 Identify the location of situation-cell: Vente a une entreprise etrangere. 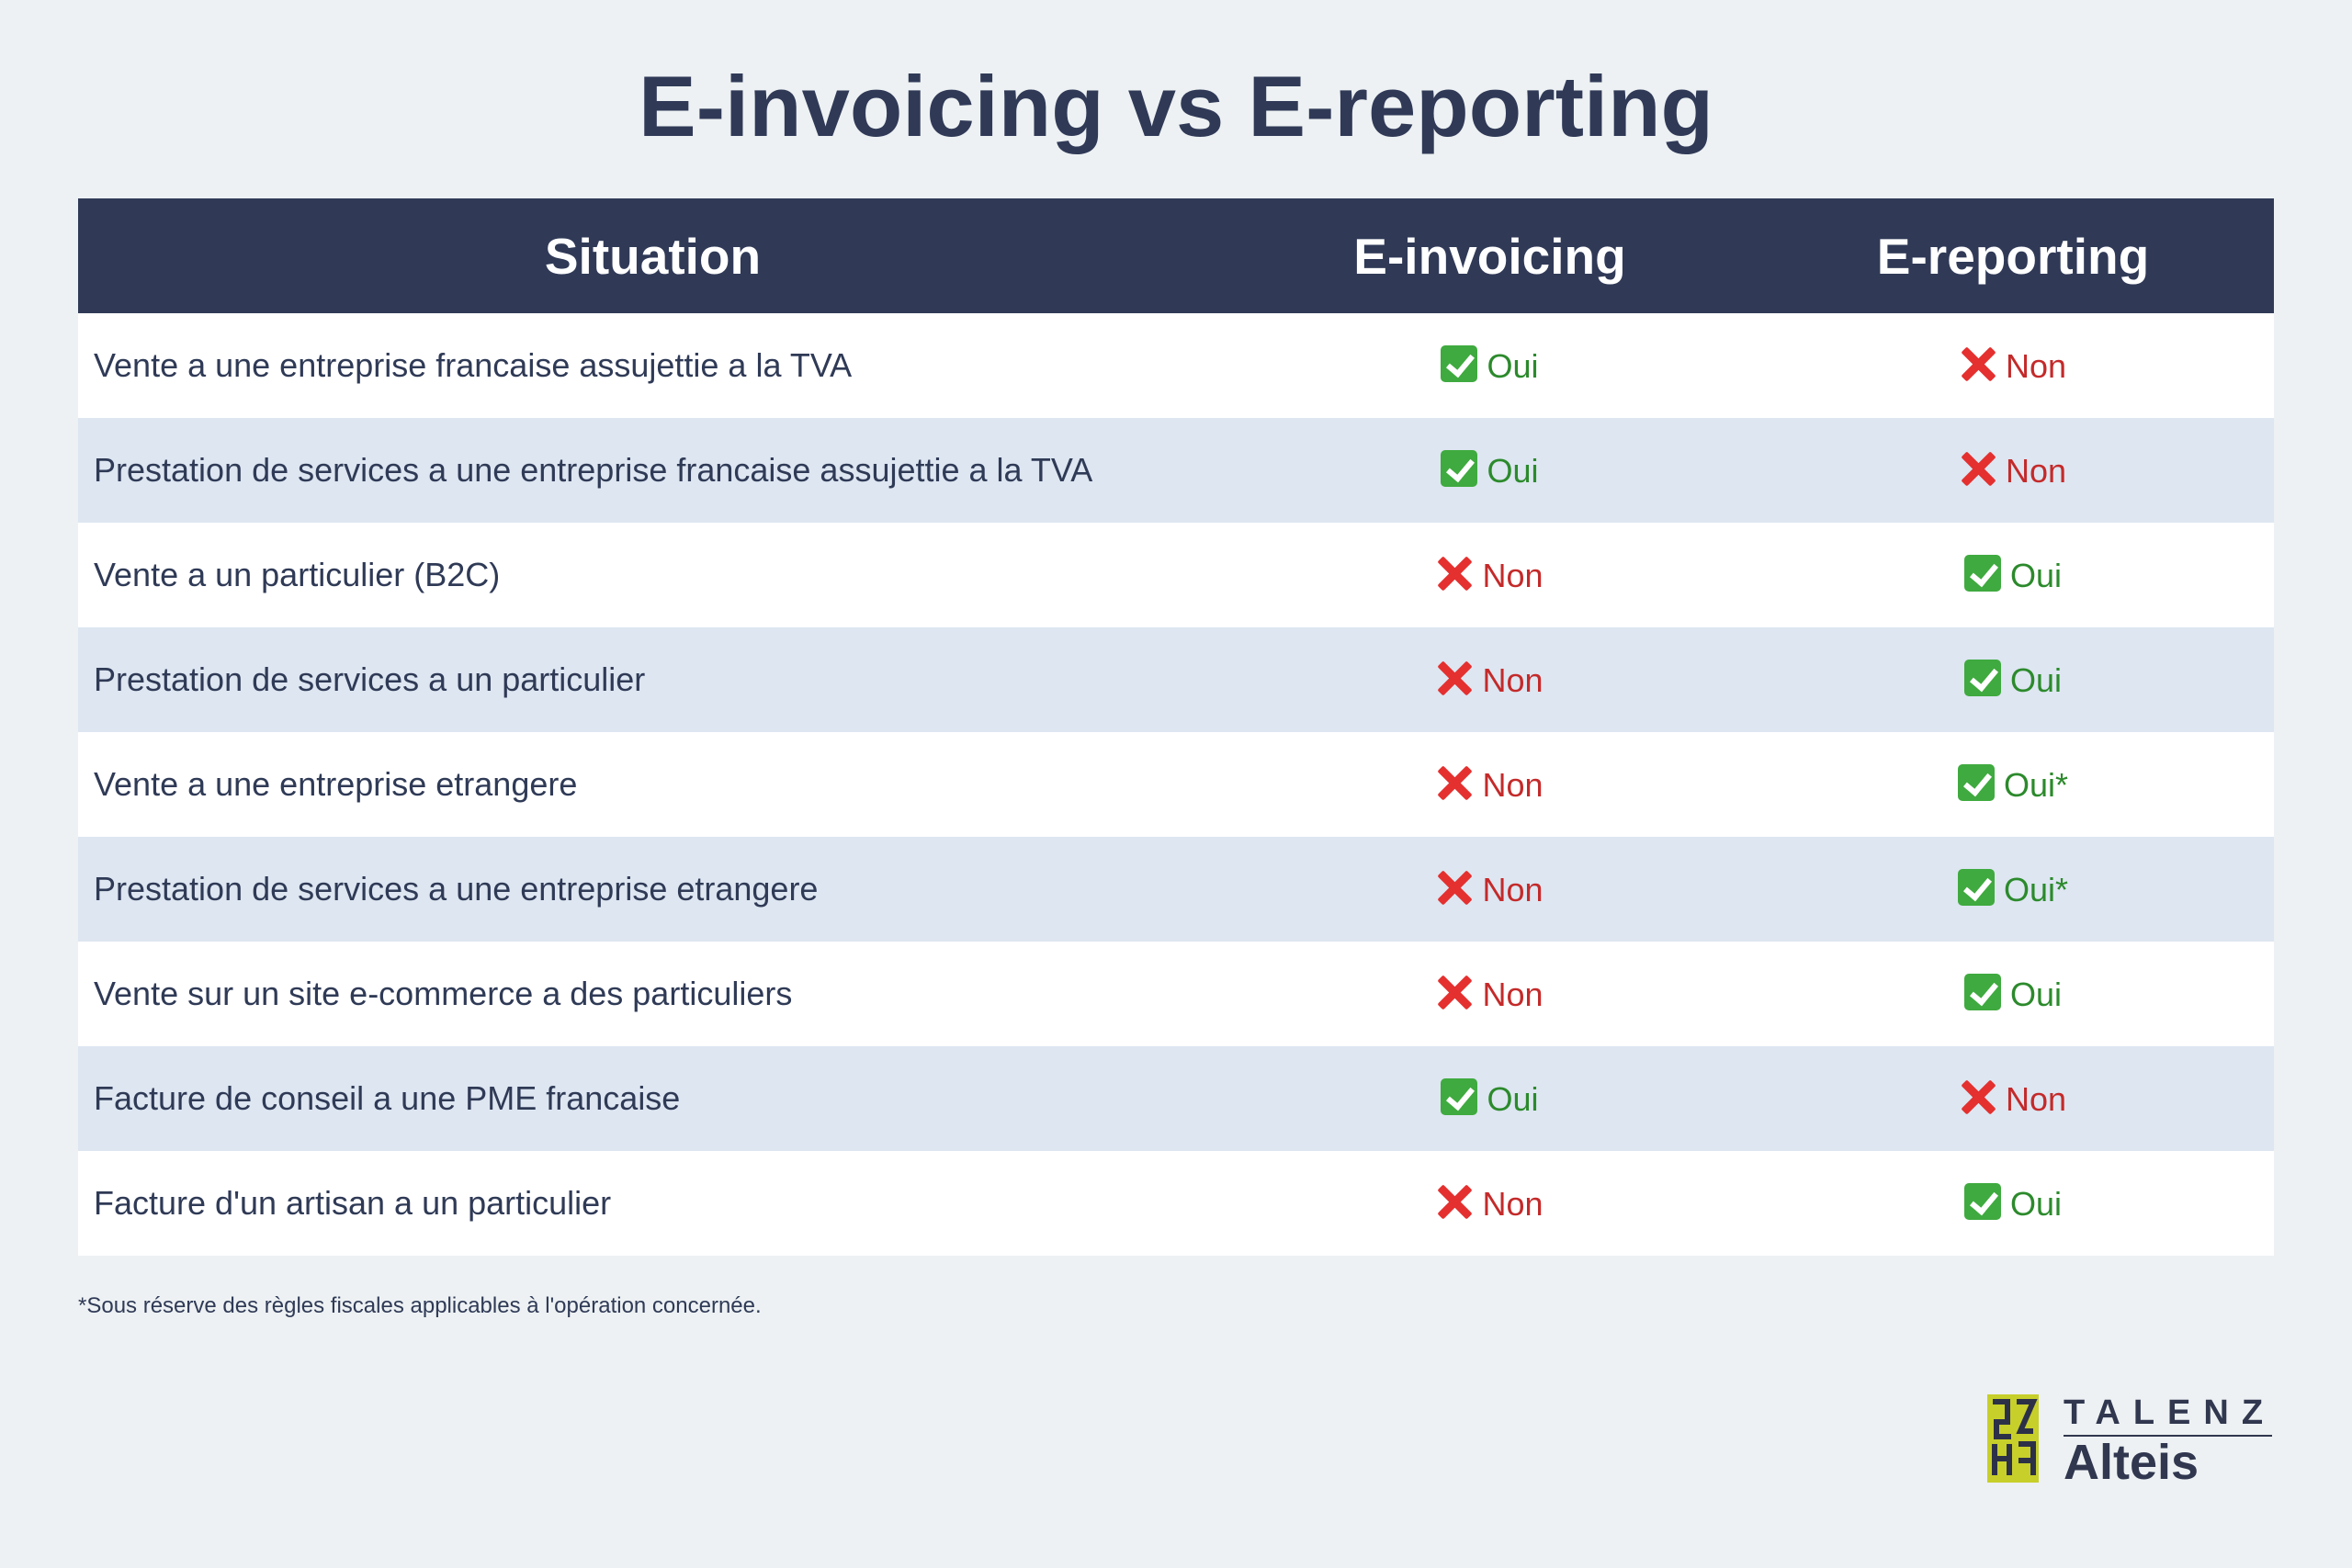
(336, 784).